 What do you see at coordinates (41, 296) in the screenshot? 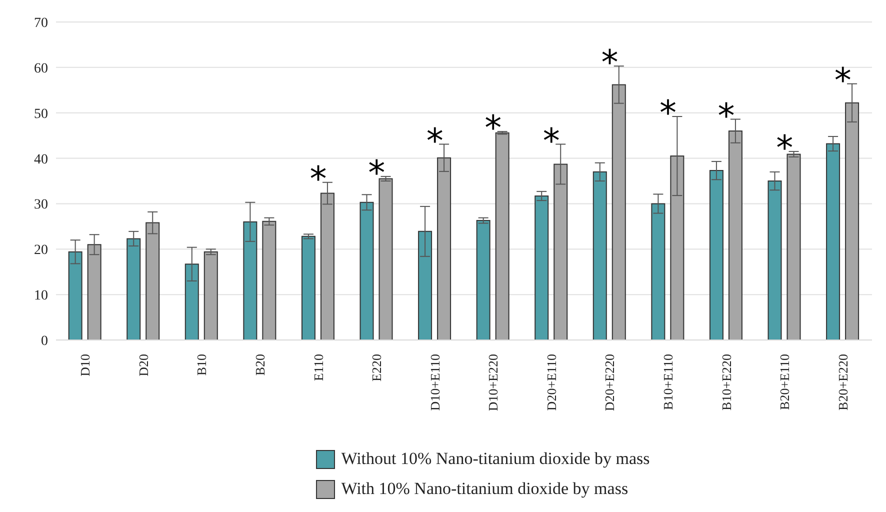
I see `y-tick-label: 10` at bounding box center [41, 296].